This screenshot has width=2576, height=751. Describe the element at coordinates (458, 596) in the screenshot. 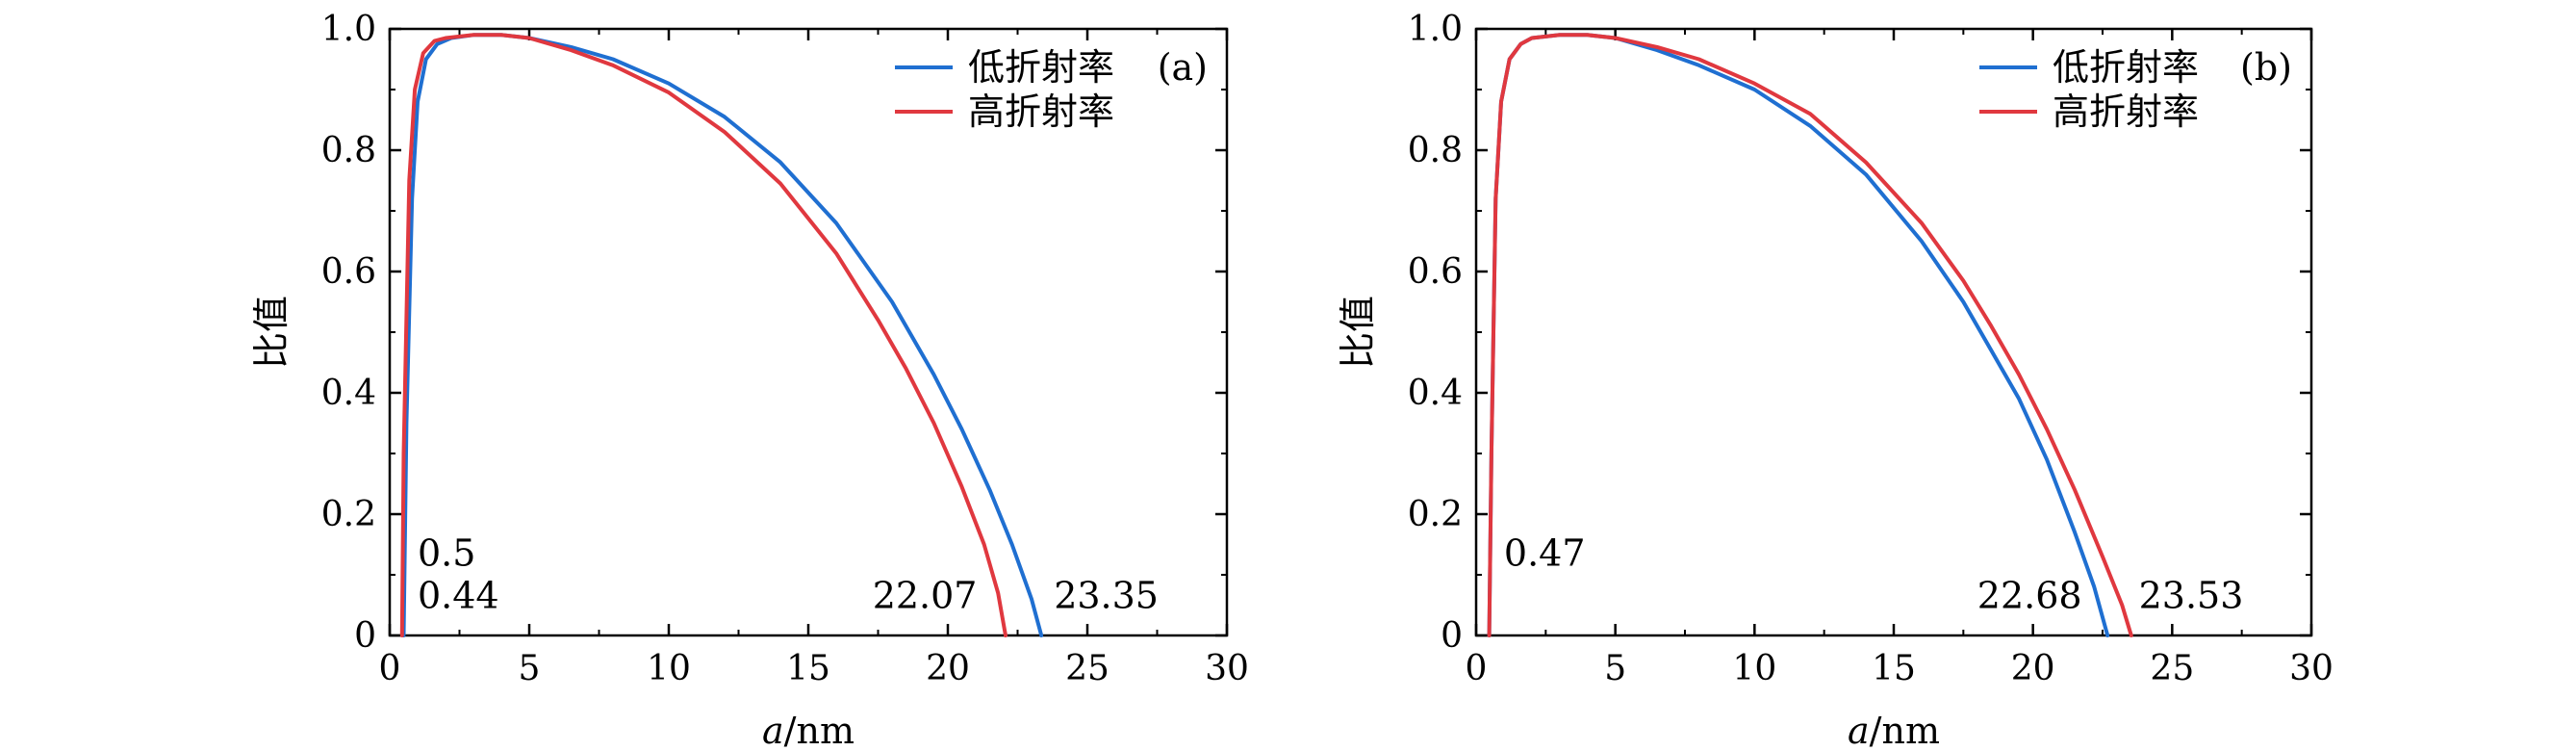

I see `value-annotation: 0.44` at that location.